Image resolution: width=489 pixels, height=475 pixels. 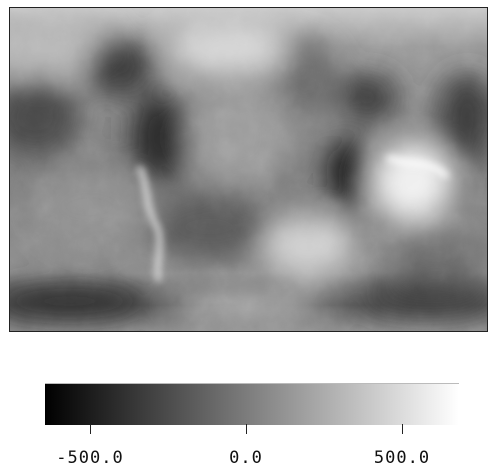 What do you see at coordinates (246, 458) in the screenshot?
I see `colorbar-tick-label: 0.0` at bounding box center [246, 458].